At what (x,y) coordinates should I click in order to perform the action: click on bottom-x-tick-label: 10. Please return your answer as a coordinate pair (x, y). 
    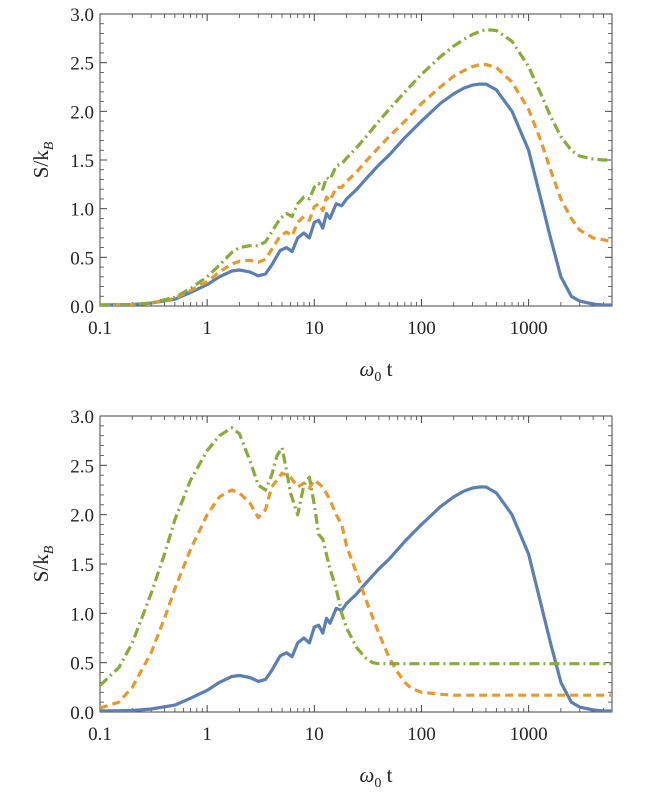
    Looking at the image, I should click on (314, 734).